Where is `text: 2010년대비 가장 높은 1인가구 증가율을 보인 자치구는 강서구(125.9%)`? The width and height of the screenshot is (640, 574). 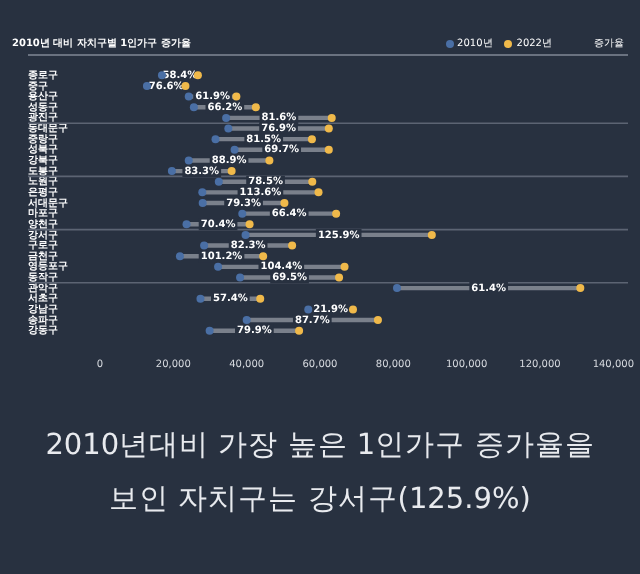
text: 2010년대비 가장 높은 1인가구 증가율을 보인 자치구는 강서구(125.9%) is located at coordinates (320, 474).